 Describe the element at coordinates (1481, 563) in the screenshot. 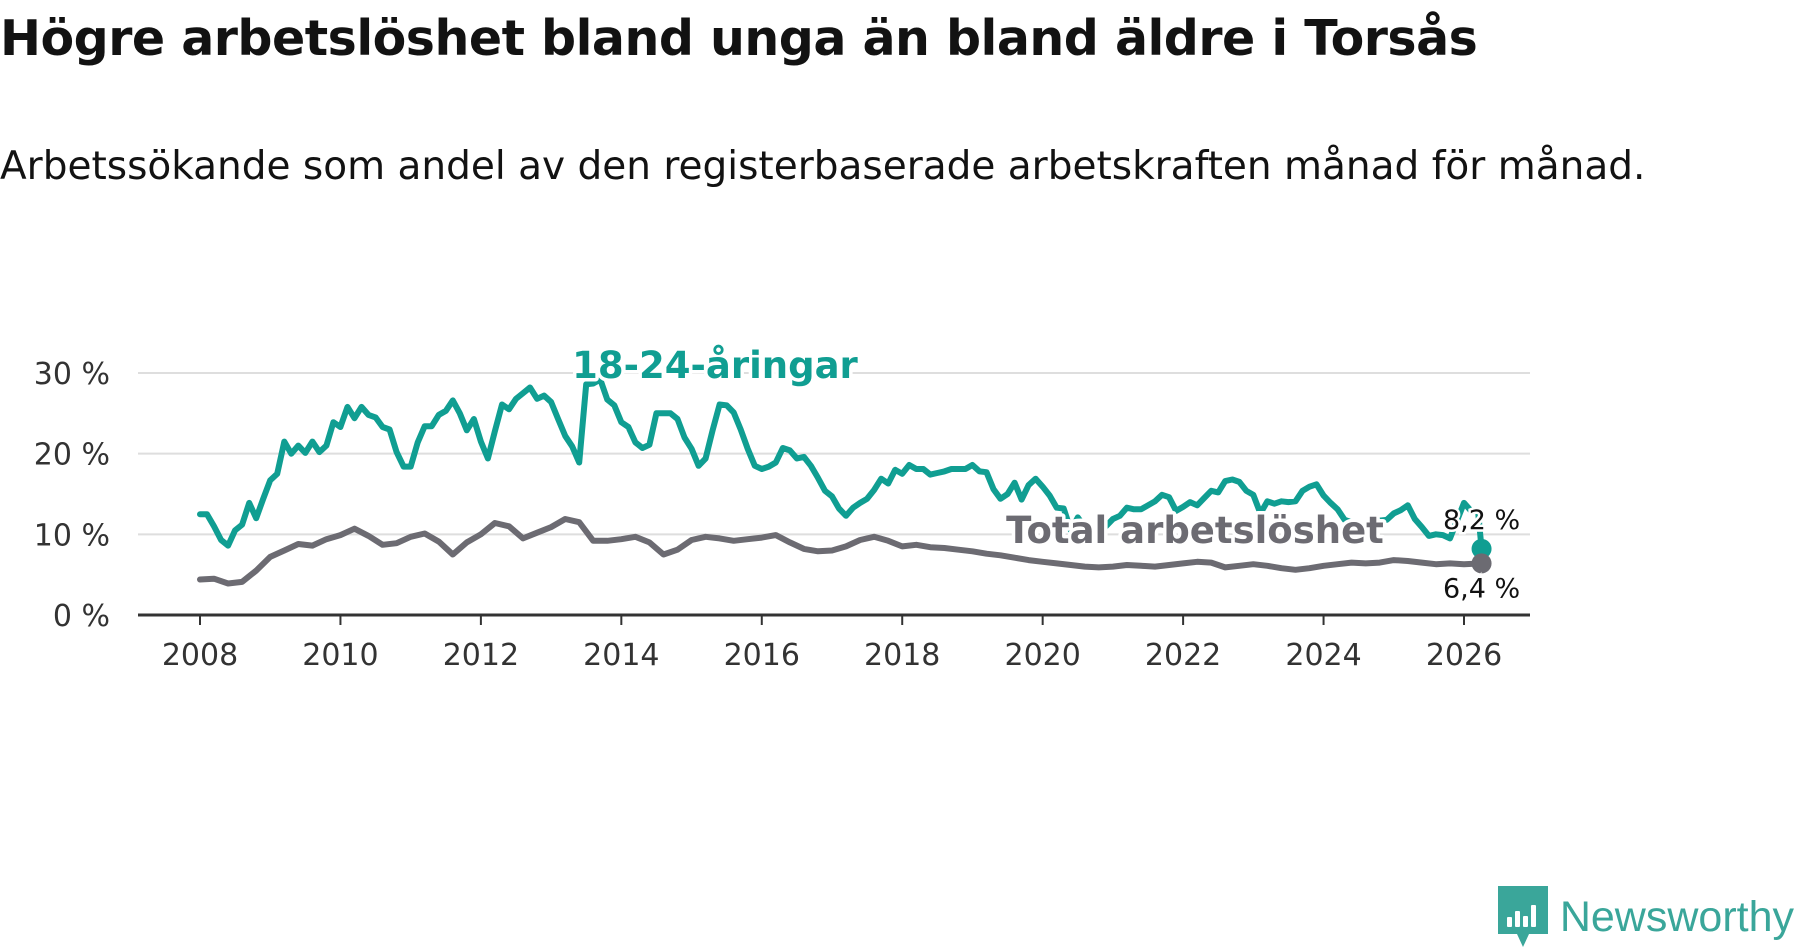

I see `end-dot-total` at that location.